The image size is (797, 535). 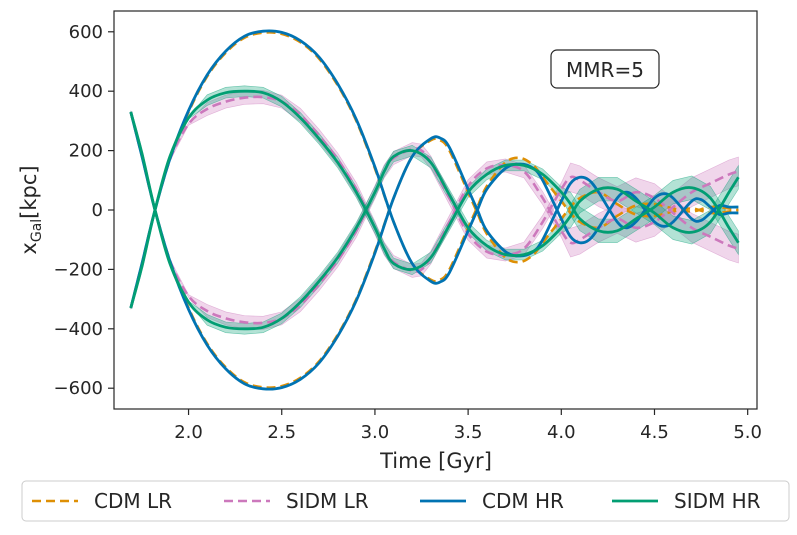 I want to click on legend-frame, so click(x=405, y=501).